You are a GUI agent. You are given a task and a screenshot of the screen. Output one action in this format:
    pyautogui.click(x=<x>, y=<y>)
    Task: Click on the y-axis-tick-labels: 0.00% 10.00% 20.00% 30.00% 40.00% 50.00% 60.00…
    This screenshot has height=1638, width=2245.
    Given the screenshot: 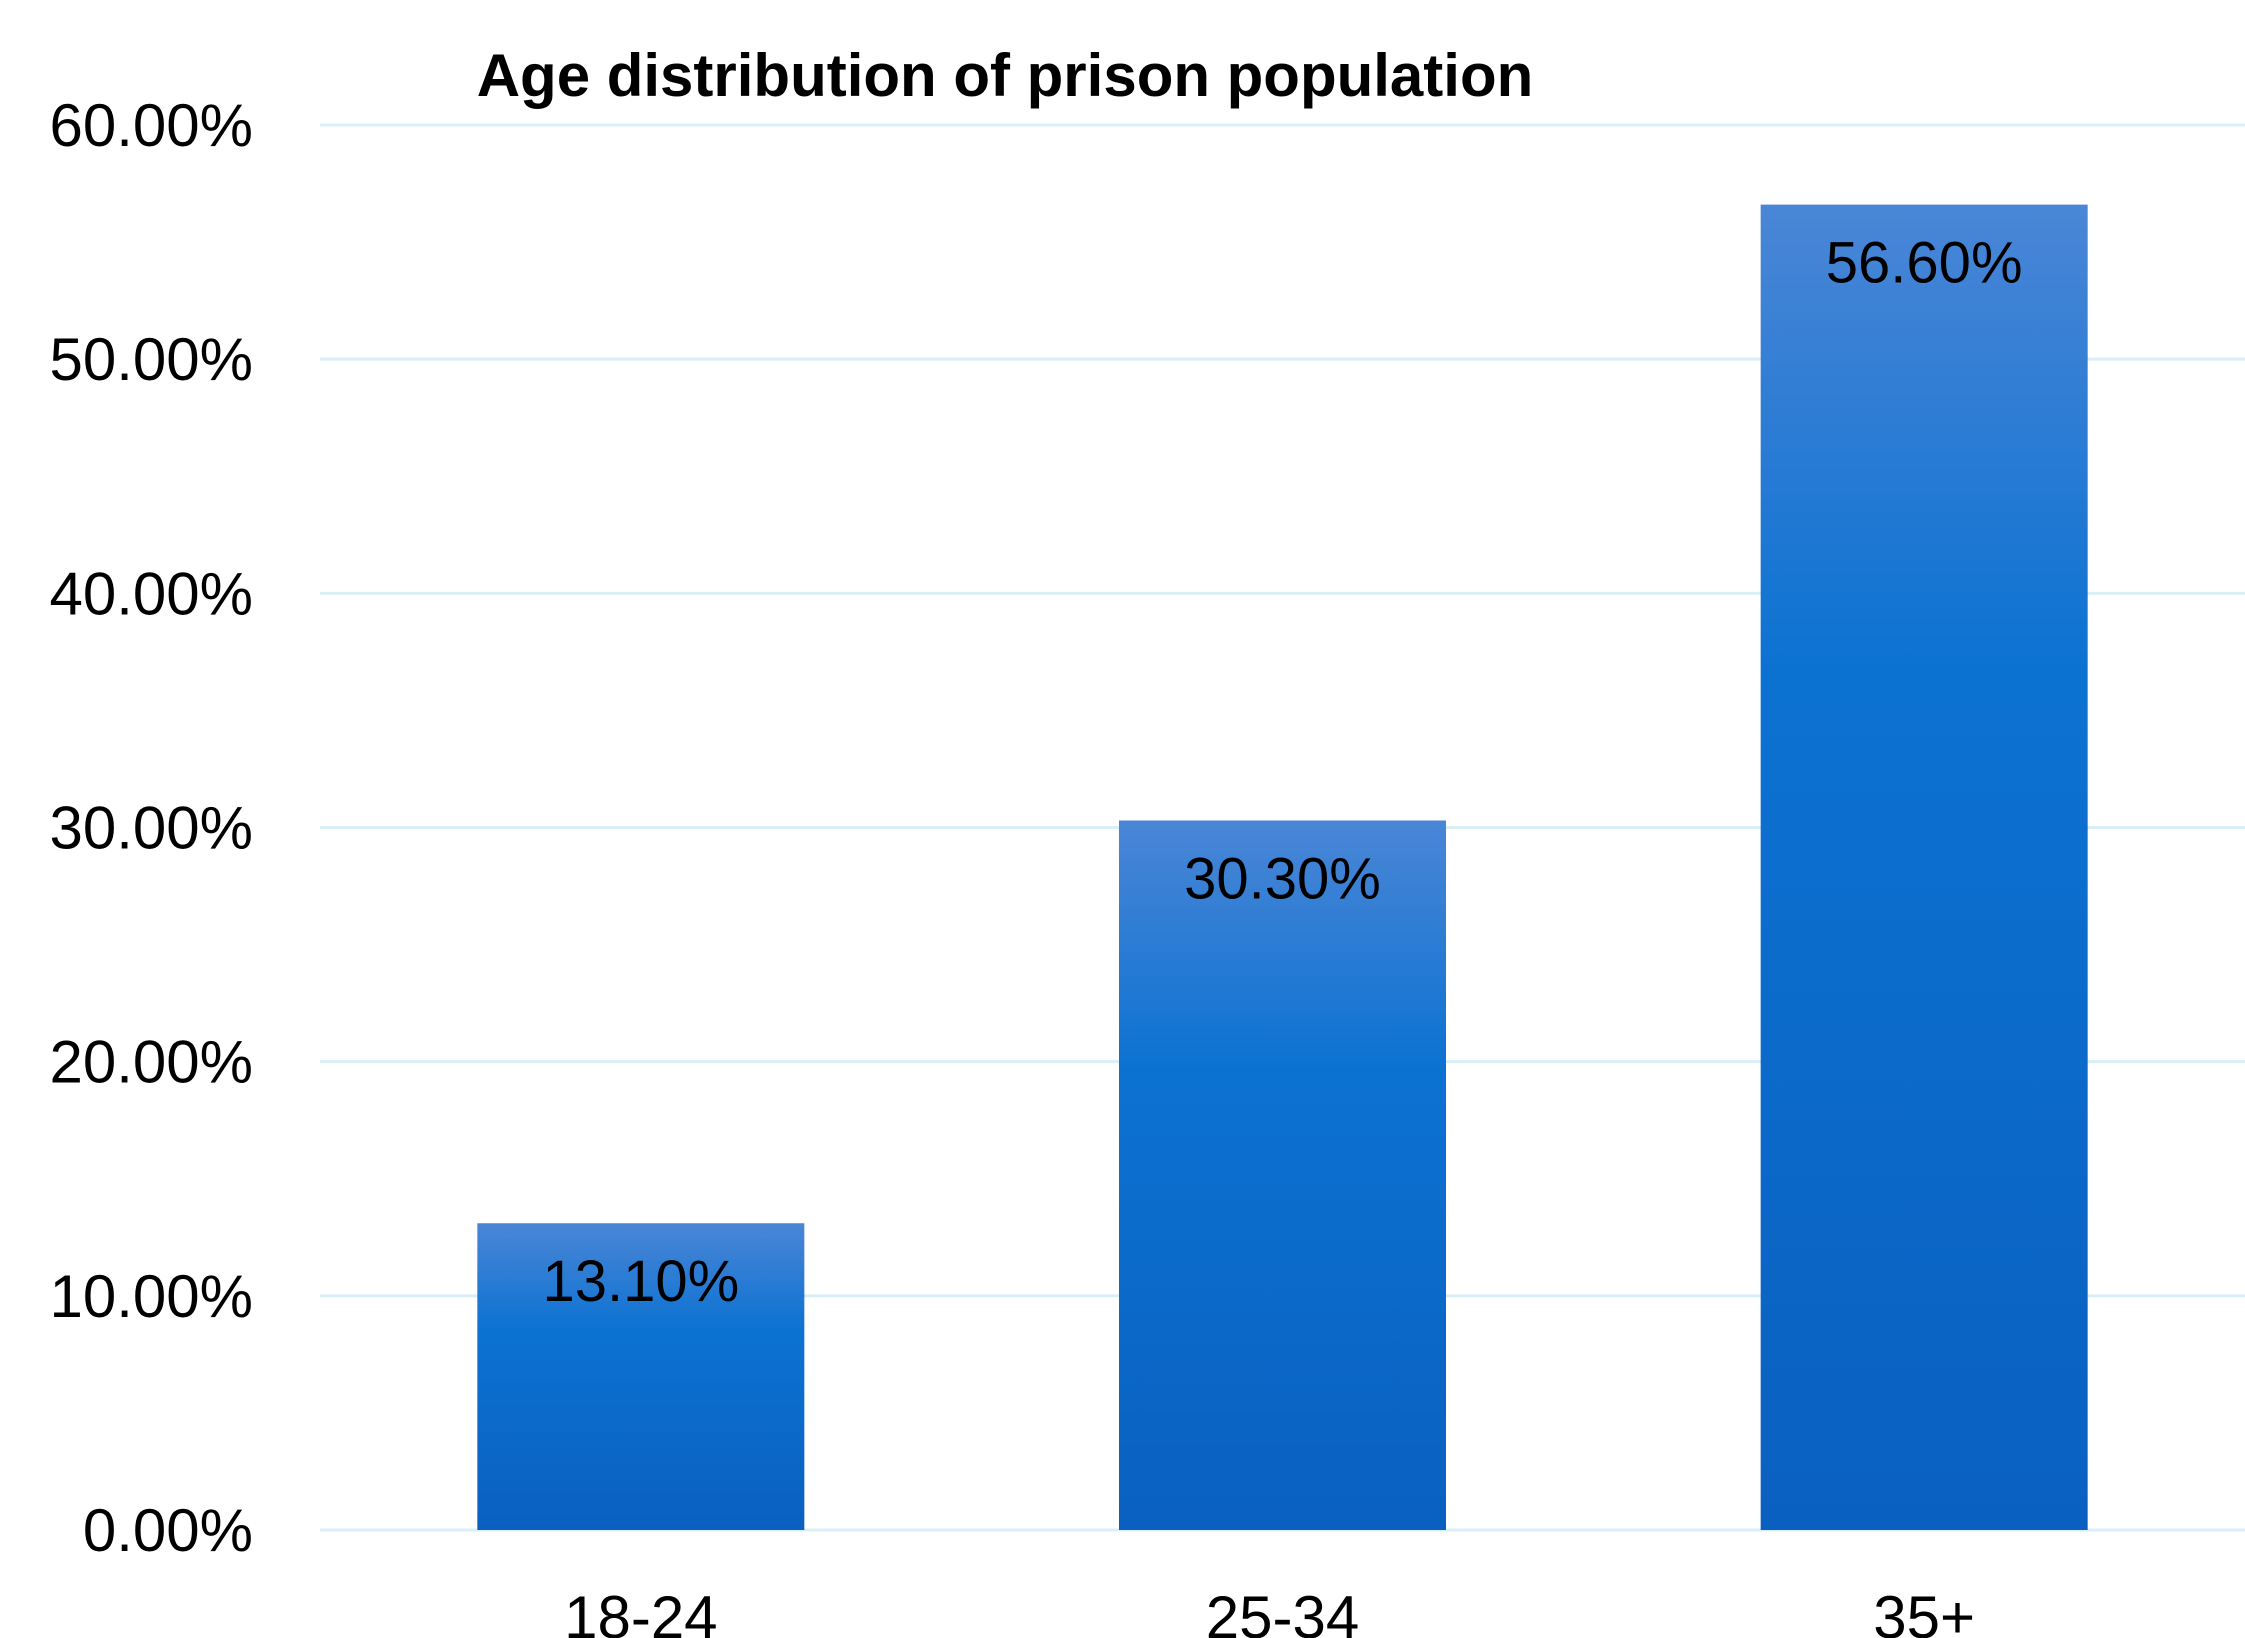 What is the action you would take?
    pyautogui.click(x=152, y=828)
    